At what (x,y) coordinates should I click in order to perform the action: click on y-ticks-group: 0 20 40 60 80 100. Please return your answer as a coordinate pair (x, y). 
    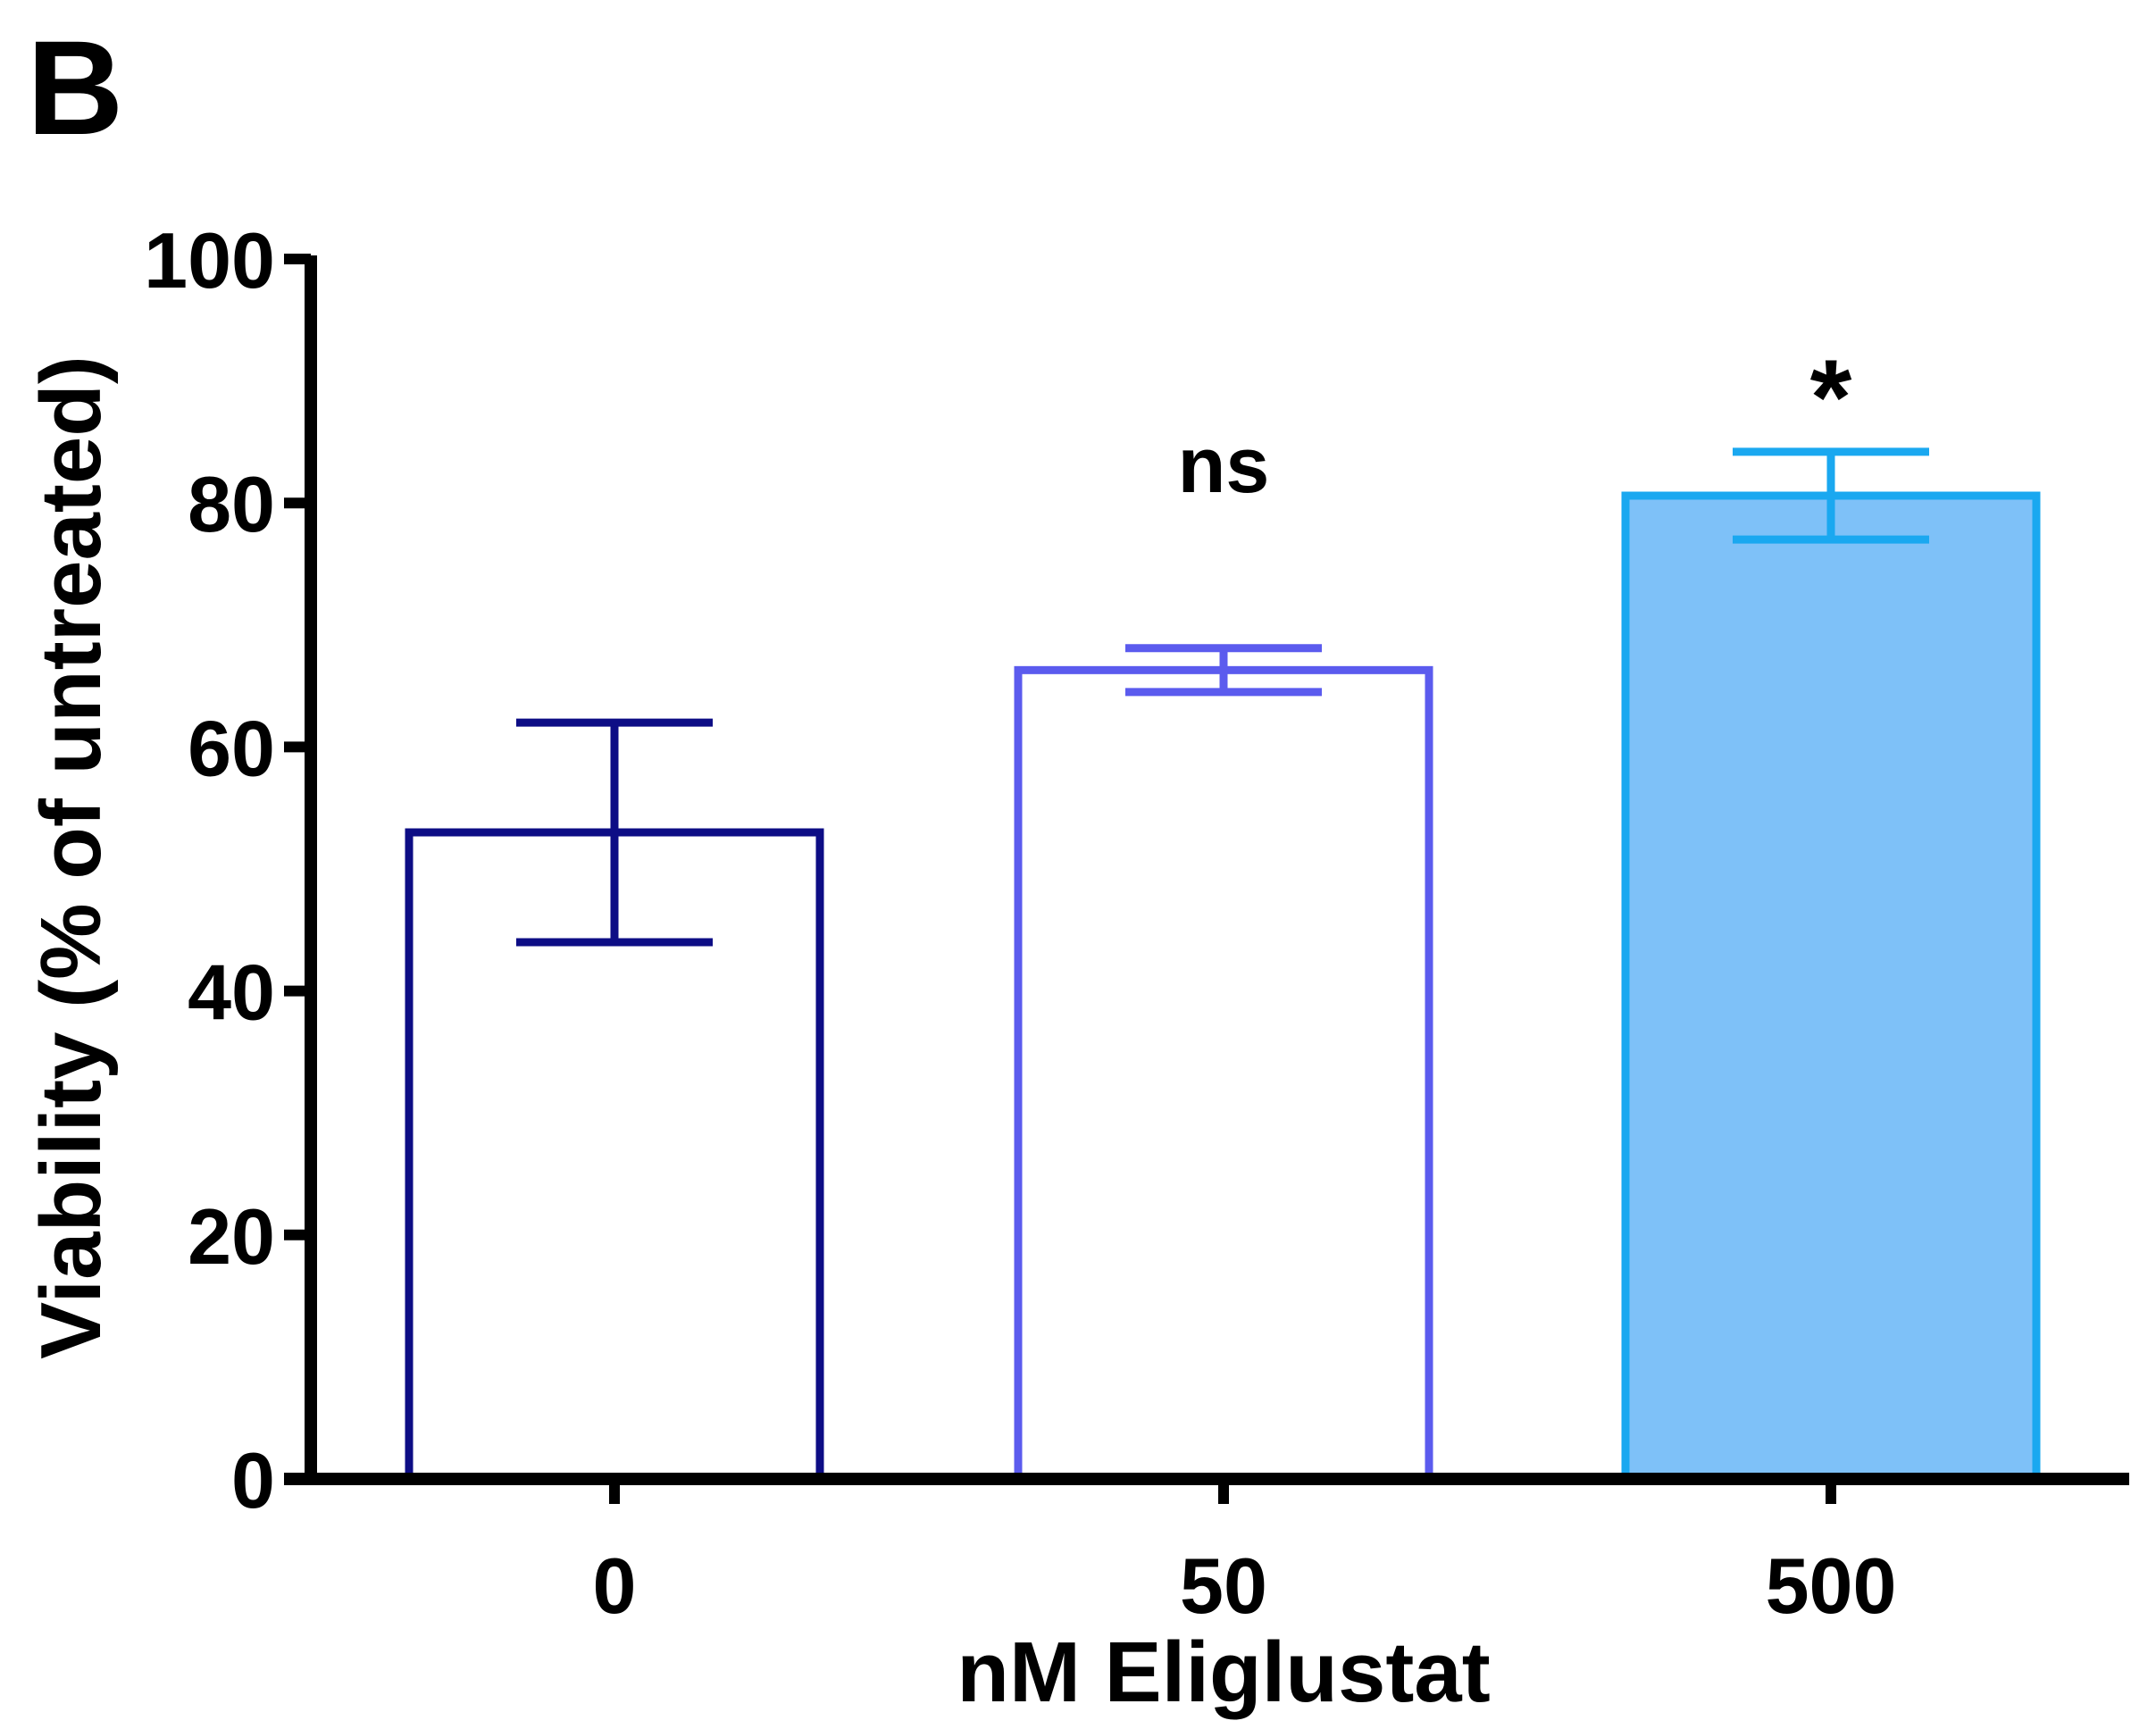
    Looking at the image, I should click on (227, 870).